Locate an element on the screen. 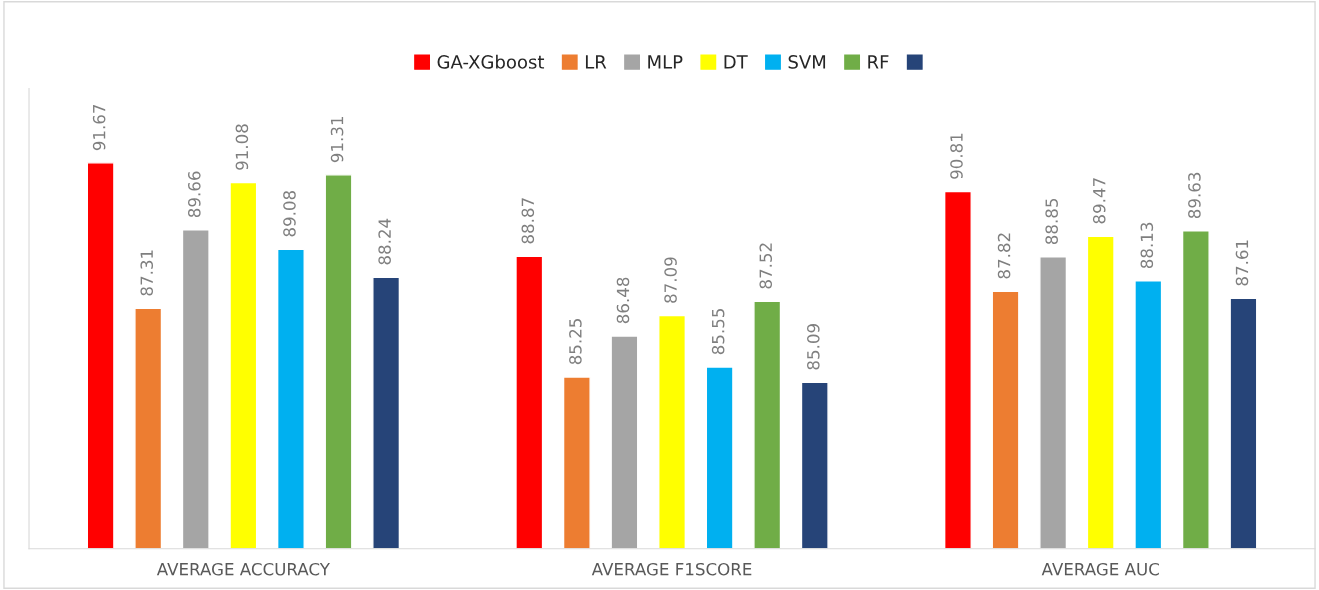  data-label: 88.87 is located at coordinates (528, 221).